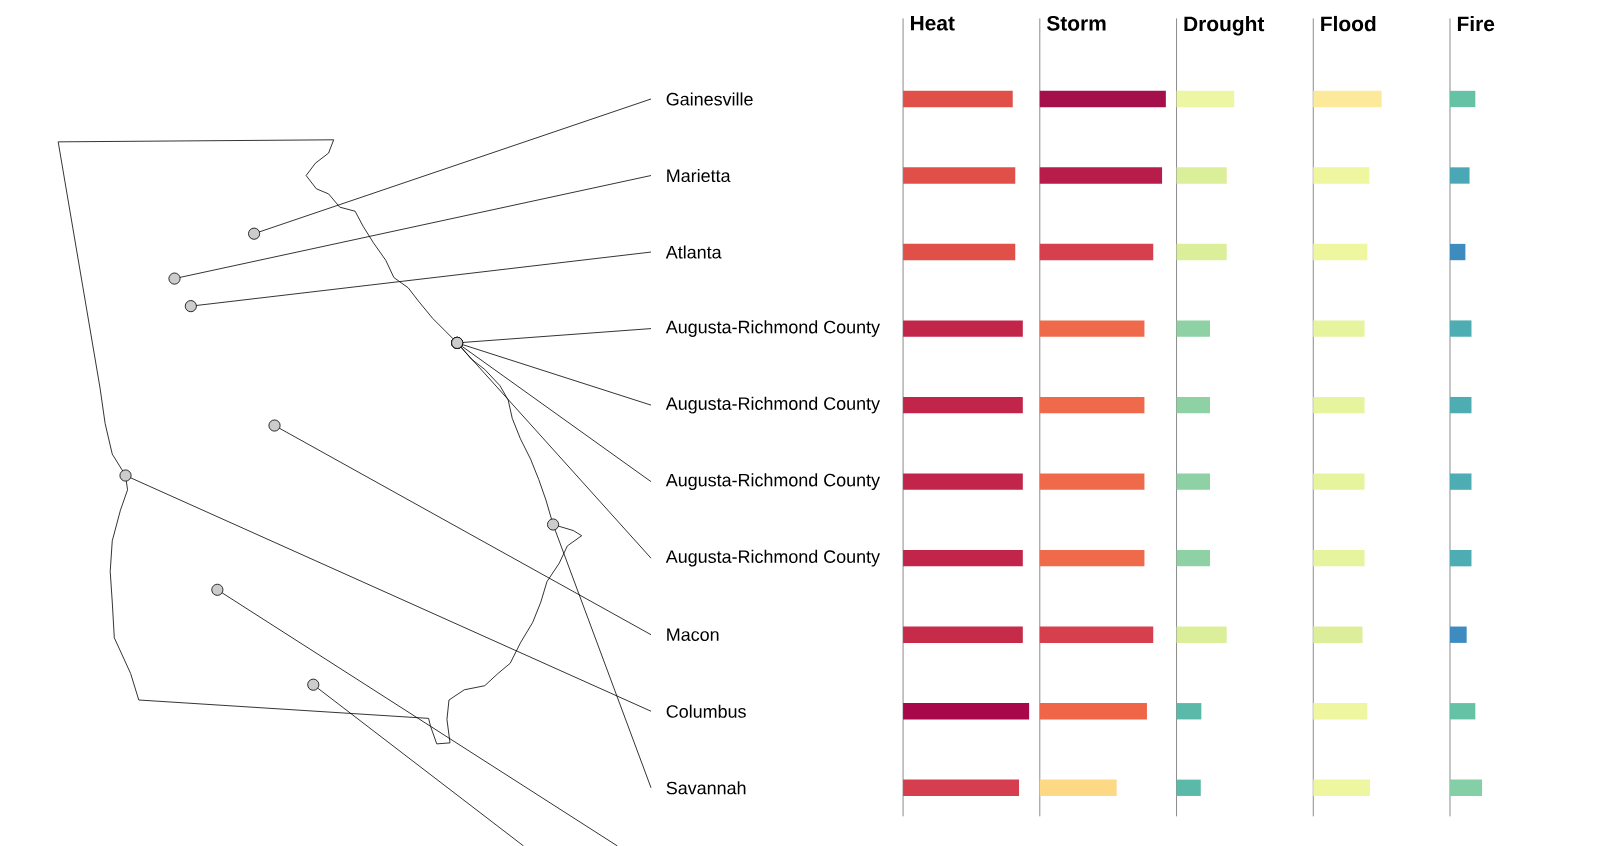  What do you see at coordinates (1076, 23) in the screenshot?
I see `chart-title: Storm` at bounding box center [1076, 23].